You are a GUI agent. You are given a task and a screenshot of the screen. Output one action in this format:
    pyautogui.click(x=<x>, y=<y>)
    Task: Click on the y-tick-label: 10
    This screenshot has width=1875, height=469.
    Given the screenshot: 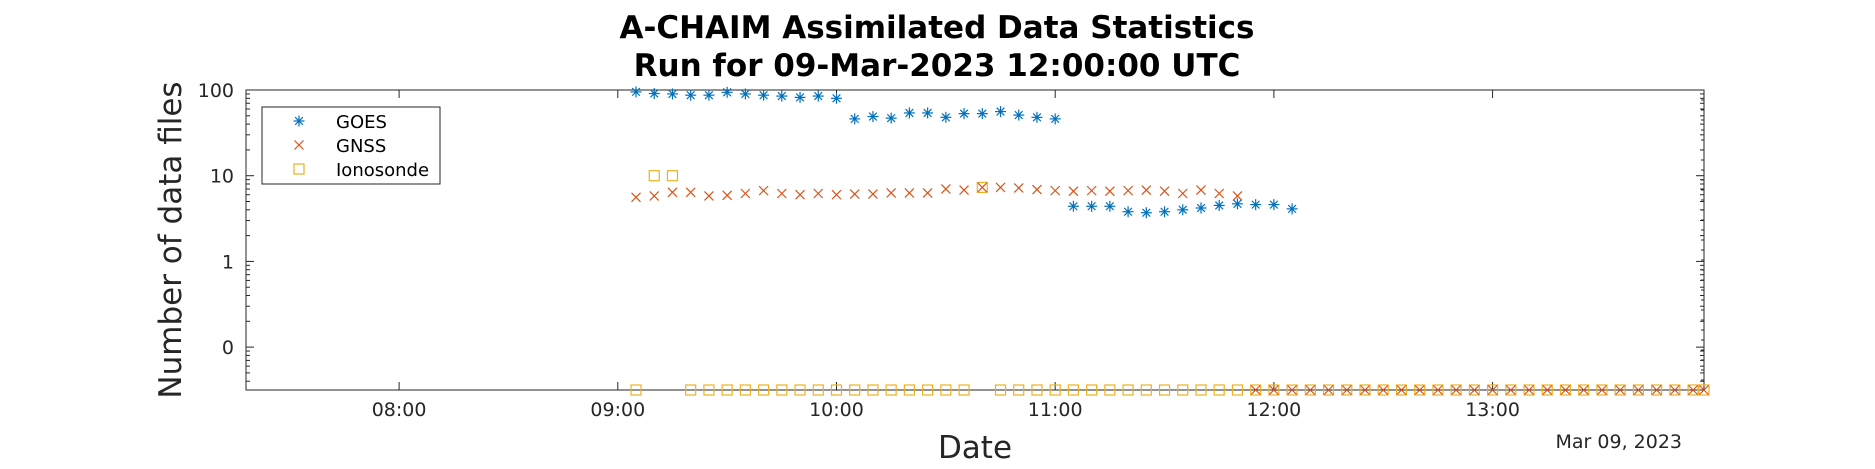 What is the action you would take?
    pyautogui.click(x=222, y=177)
    